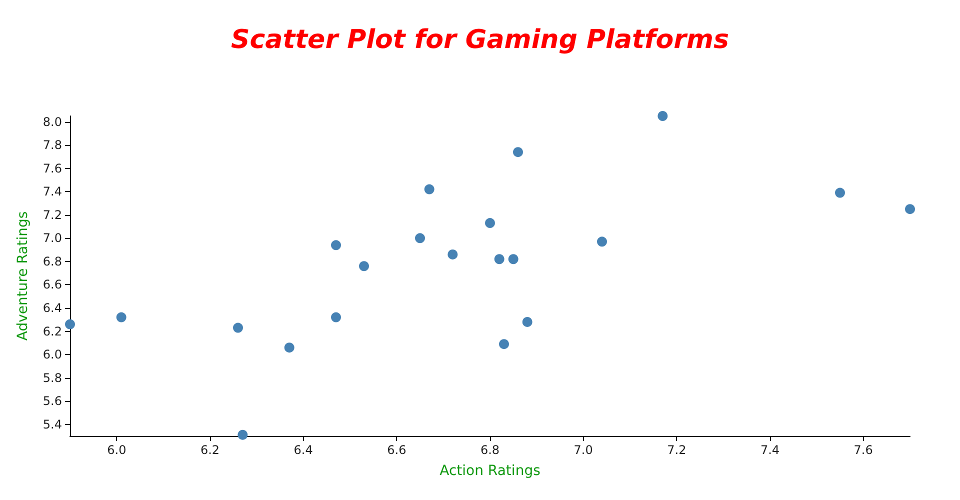 The image size is (960, 500). What do you see at coordinates (490, 471) in the screenshot?
I see `x-axis-title: Action Ratings` at bounding box center [490, 471].